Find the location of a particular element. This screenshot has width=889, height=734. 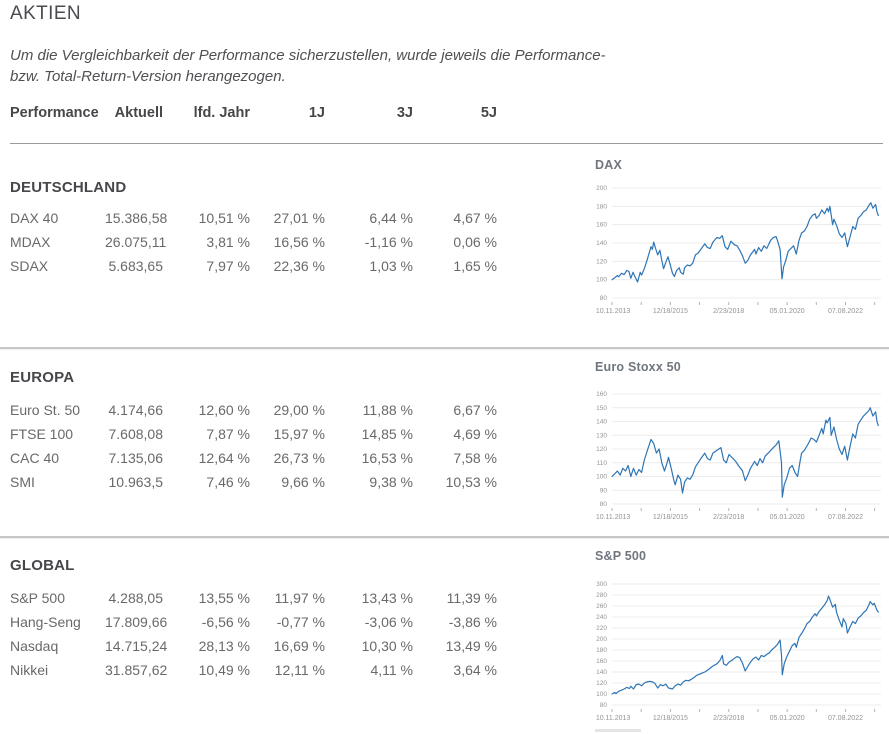

index-name: Nikkei is located at coordinates (29, 670).